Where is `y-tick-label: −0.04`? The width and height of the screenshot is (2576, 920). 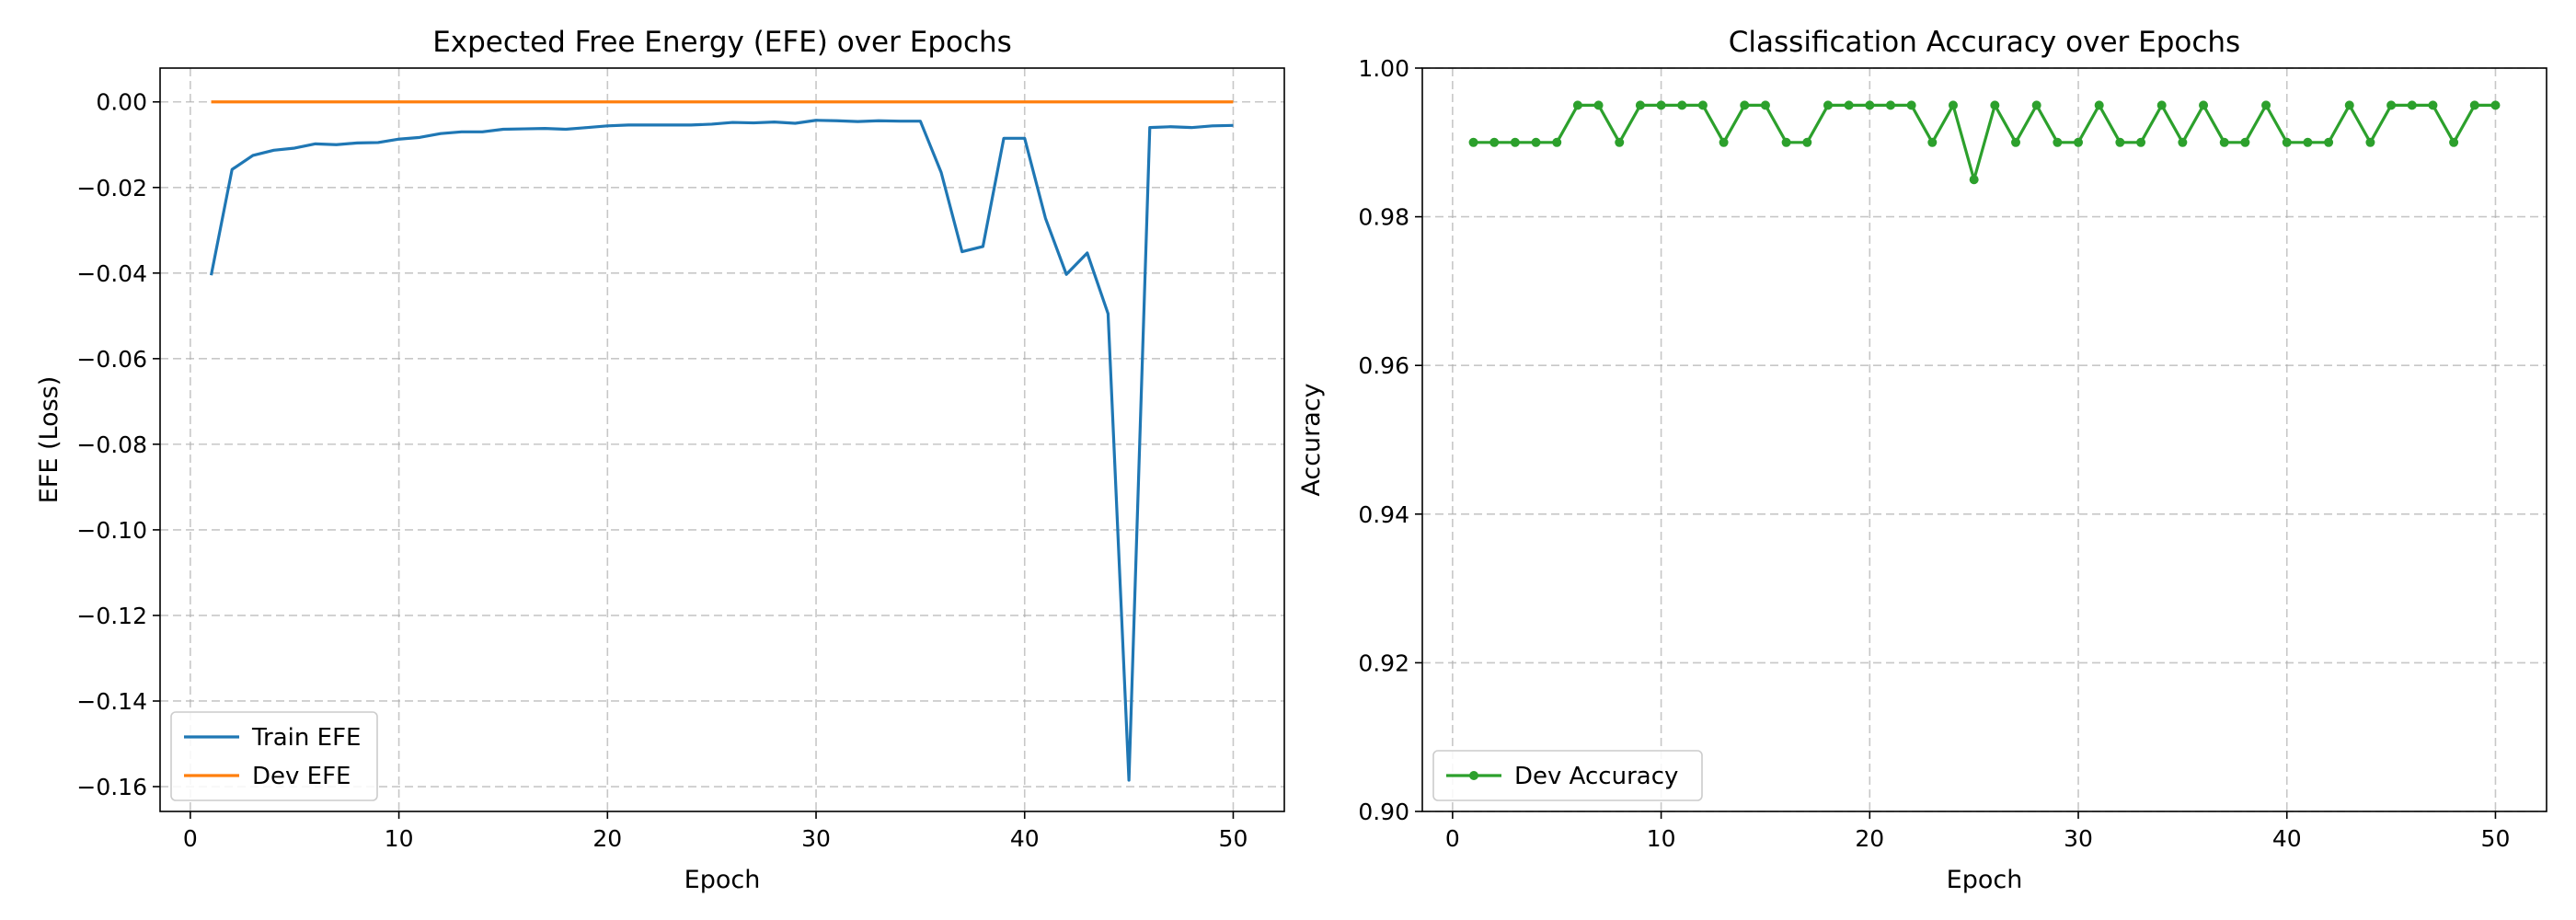
y-tick-label: −0.04 is located at coordinates (111, 273).